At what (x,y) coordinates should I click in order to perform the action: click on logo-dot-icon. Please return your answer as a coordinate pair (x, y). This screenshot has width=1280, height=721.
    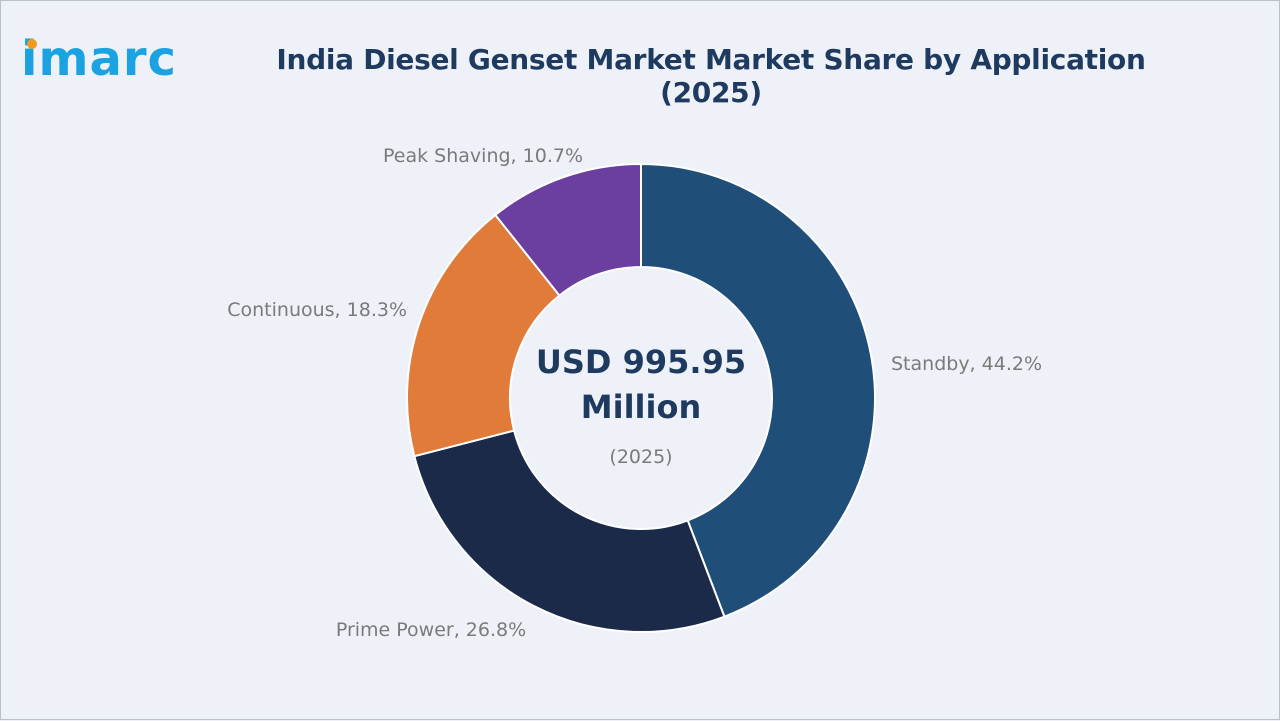
    Looking at the image, I should click on (32, 44).